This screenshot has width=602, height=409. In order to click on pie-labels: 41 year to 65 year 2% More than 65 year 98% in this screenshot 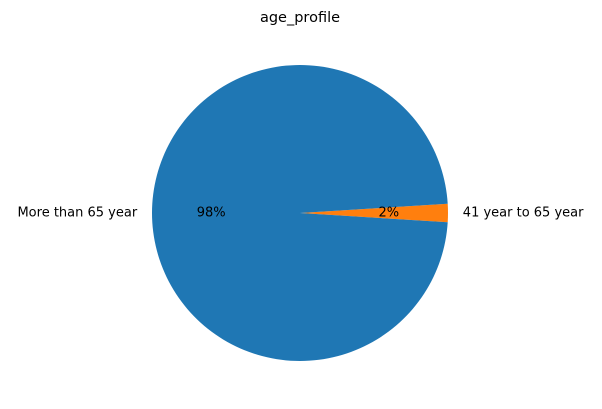, I will do `click(300, 213)`.